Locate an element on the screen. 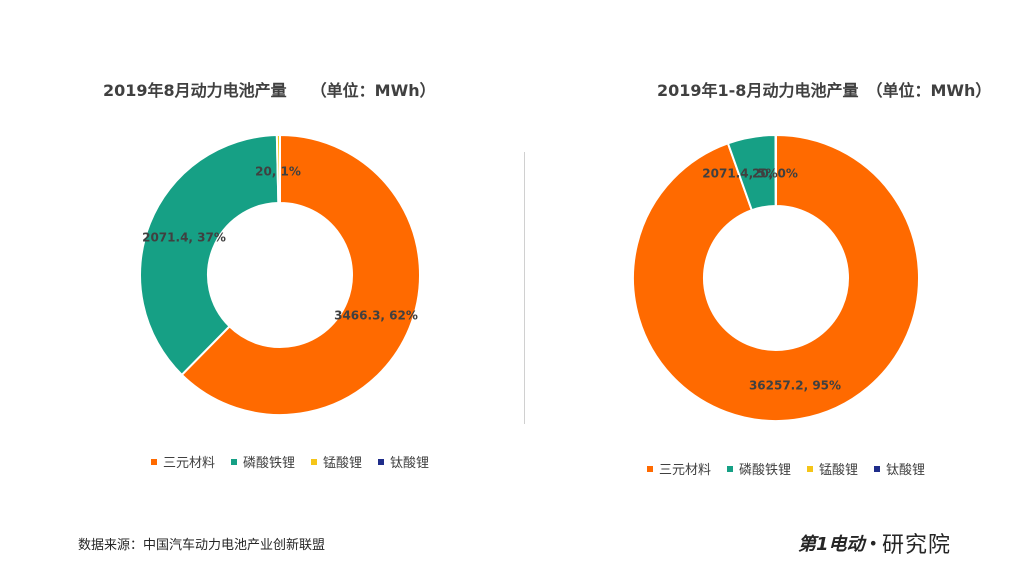  donut-chart-0: 3466.3, 62% 2071.4, 37% 20, 1% is located at coordinates (280, 274).